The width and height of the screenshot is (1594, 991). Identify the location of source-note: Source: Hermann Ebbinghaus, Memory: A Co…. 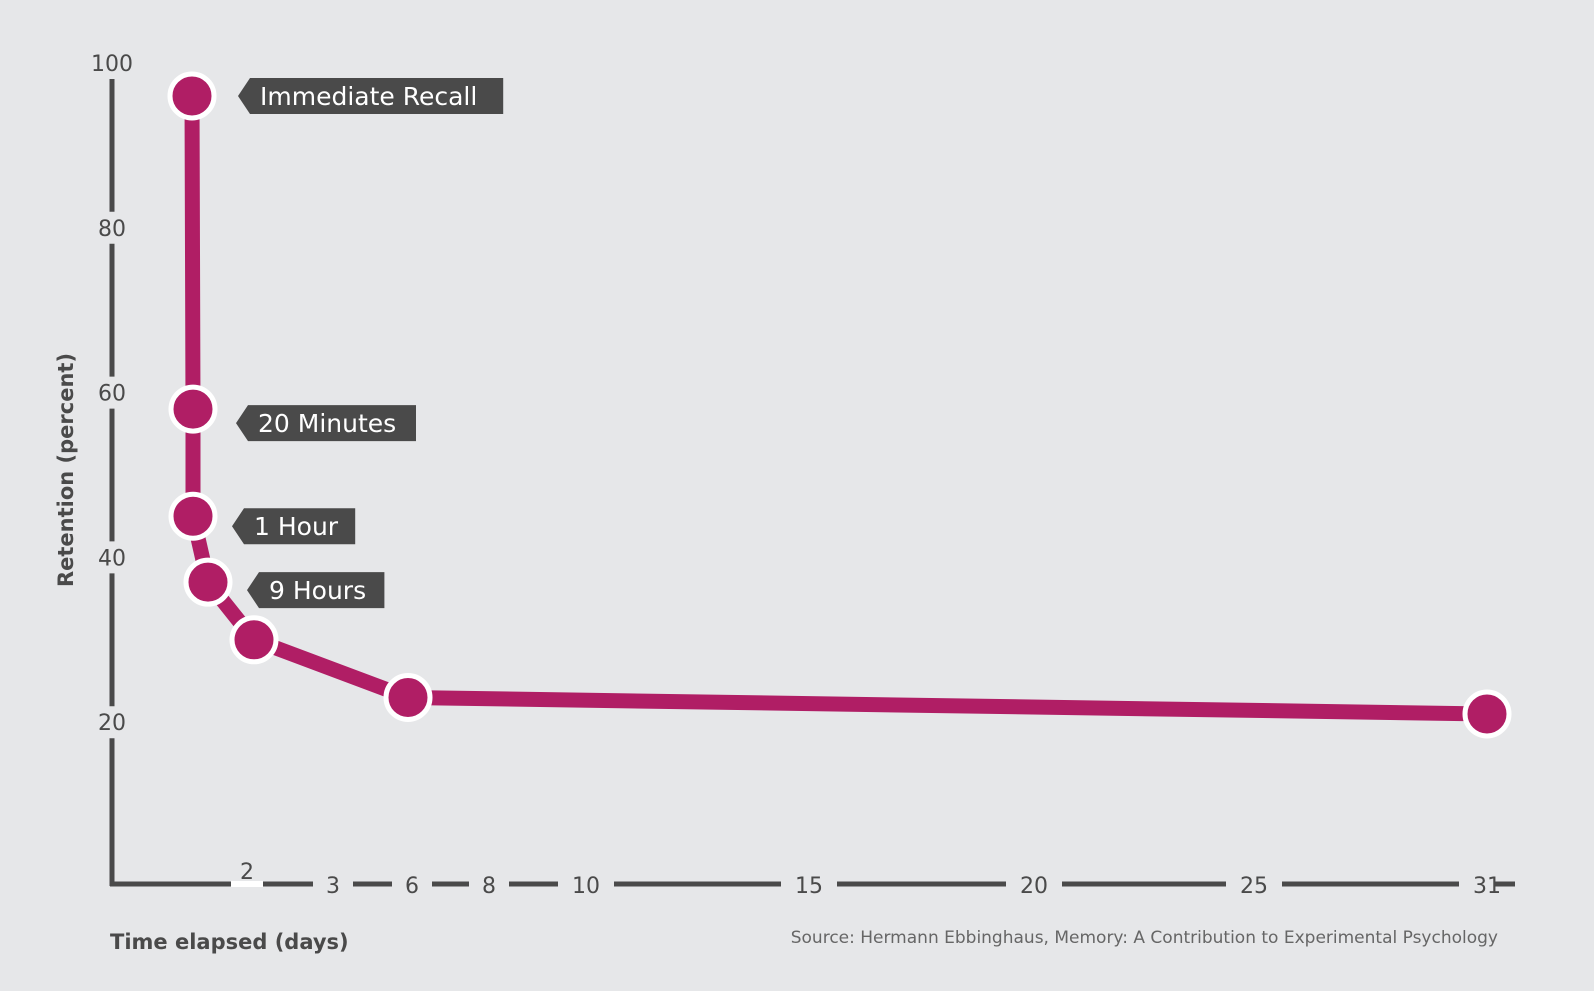
(1144, 938).